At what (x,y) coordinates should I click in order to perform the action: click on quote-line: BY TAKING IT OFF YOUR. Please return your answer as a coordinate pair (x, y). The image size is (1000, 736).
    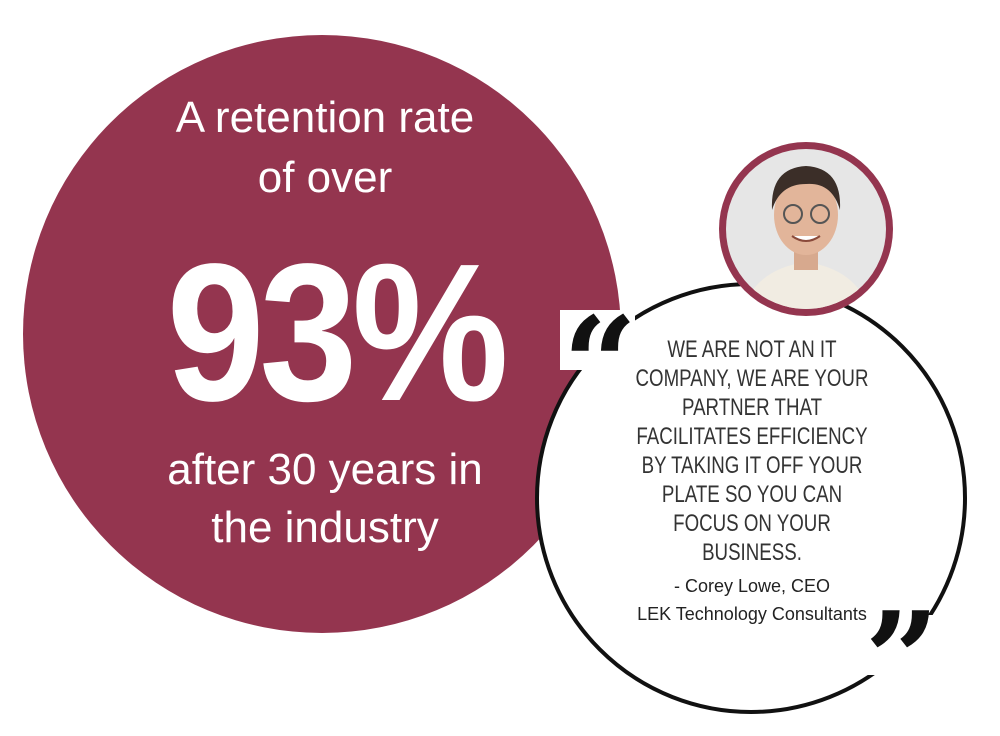
    Looking at the image, I should click on (752, 465).